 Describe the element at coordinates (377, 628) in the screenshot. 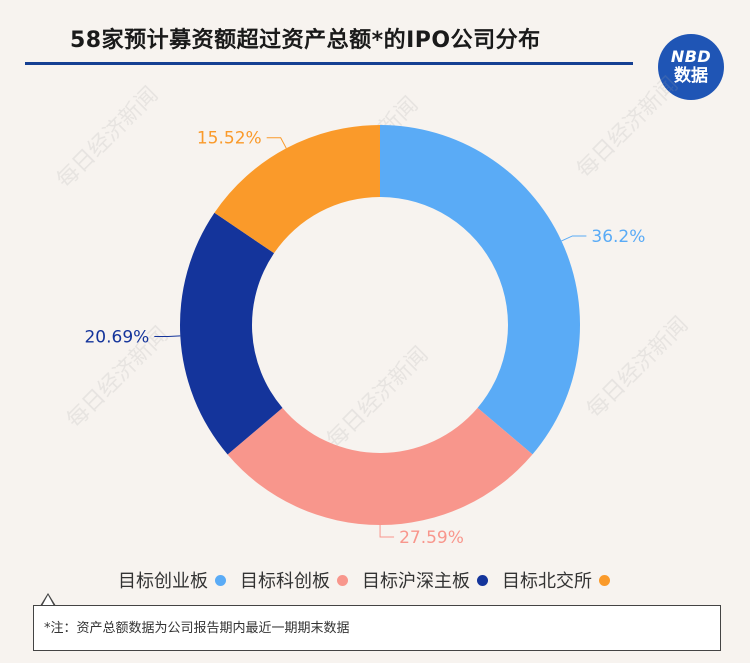

I see `footnote: *注：资产总额数据为公司报告期内最近一期期末数据` at that location.